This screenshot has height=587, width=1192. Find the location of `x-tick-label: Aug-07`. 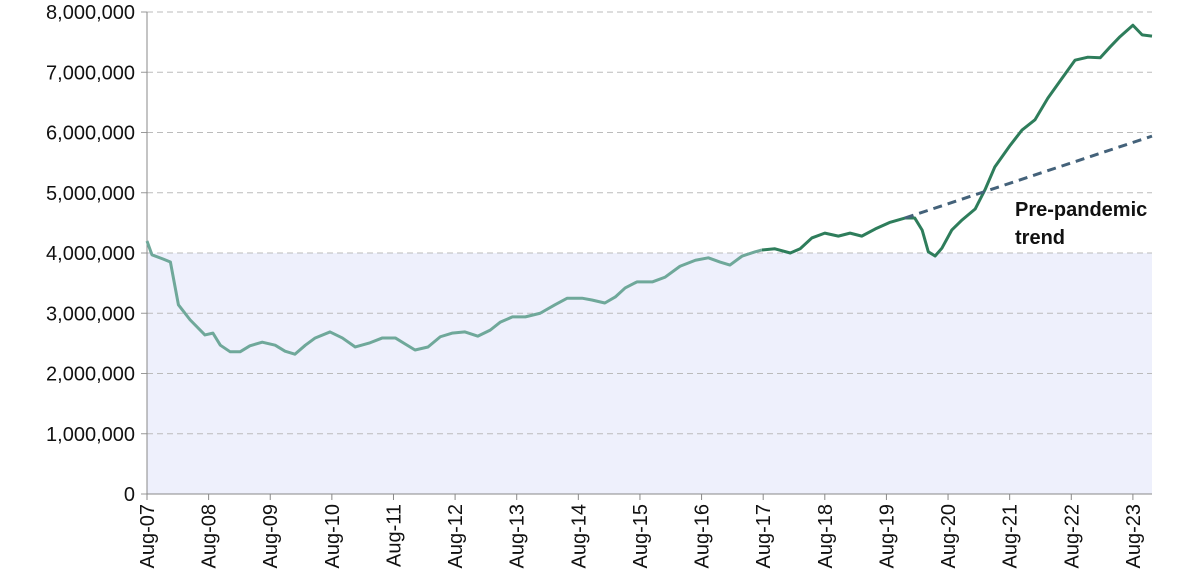

x-tick-label: Aug-07 is located at coordinates (148, 536).